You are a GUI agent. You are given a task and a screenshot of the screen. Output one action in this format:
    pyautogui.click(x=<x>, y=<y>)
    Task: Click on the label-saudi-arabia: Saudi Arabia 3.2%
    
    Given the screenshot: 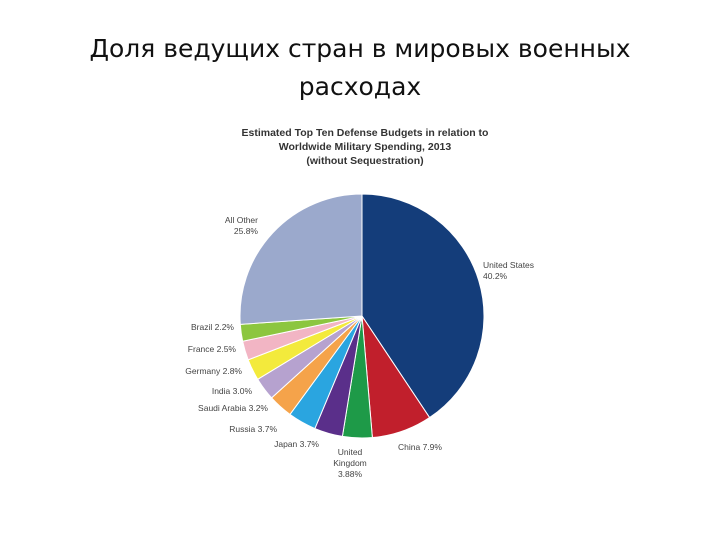 What is the action you would take?
    pyautogui.click(x=233, y=408)
    